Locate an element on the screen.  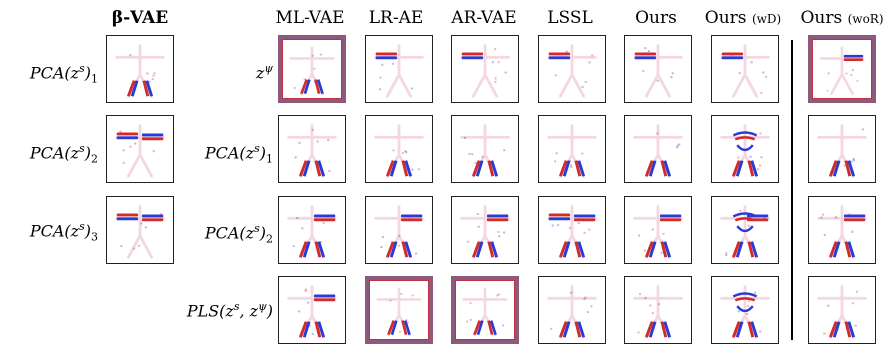
tile-ar_vae-pca1 is located at coordinates (485, 149).